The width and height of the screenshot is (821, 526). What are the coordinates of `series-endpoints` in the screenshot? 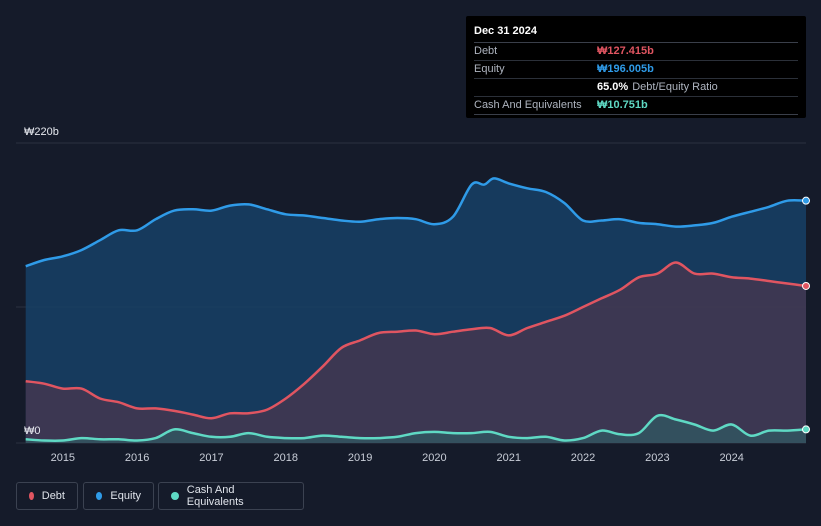 It's located at (806, 315).